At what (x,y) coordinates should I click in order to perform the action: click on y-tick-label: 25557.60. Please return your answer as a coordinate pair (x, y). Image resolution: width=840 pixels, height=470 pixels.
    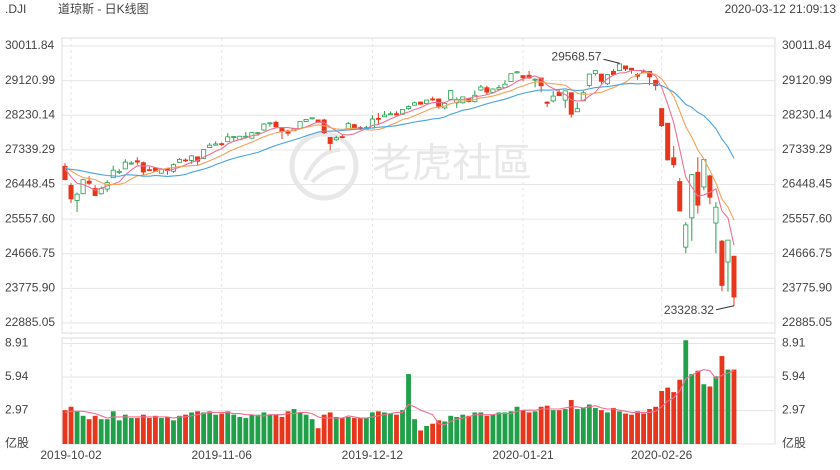
    Looking at the image, I should click on (30, 218).